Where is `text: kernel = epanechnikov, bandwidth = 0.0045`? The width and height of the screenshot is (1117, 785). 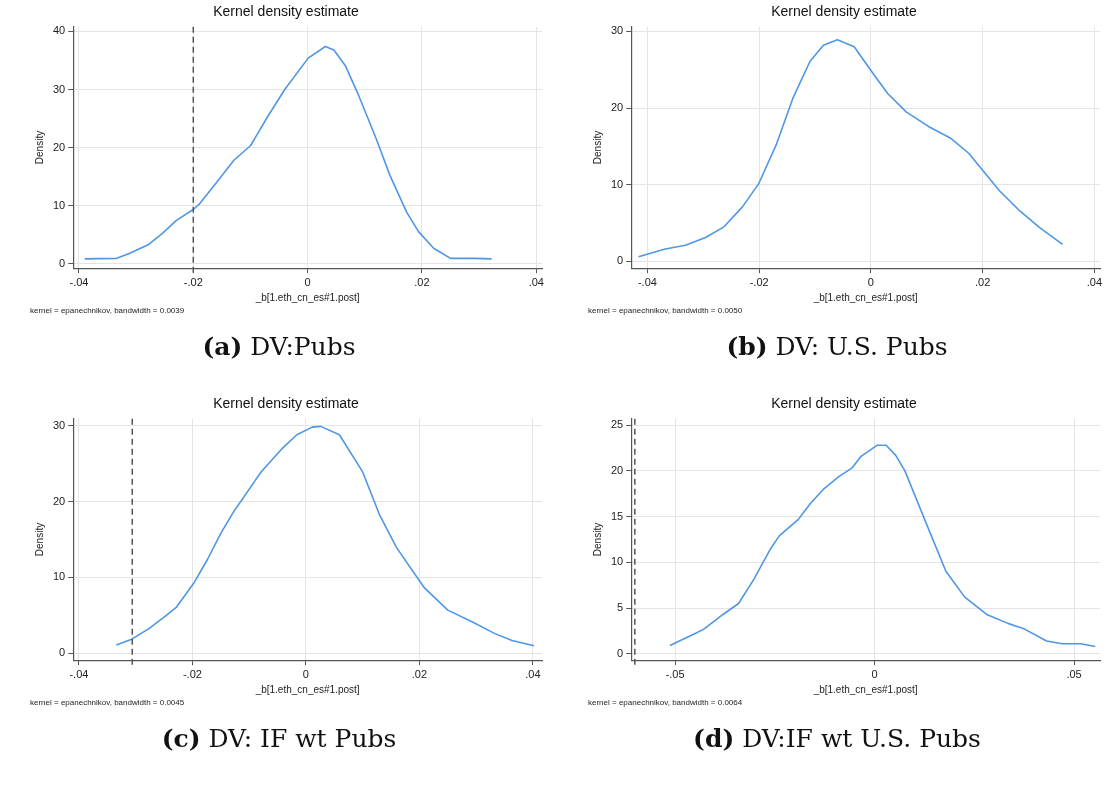 text: kernel = epanechnikov, bandwidth = 0.0045 is located at coordinates (107, 703).